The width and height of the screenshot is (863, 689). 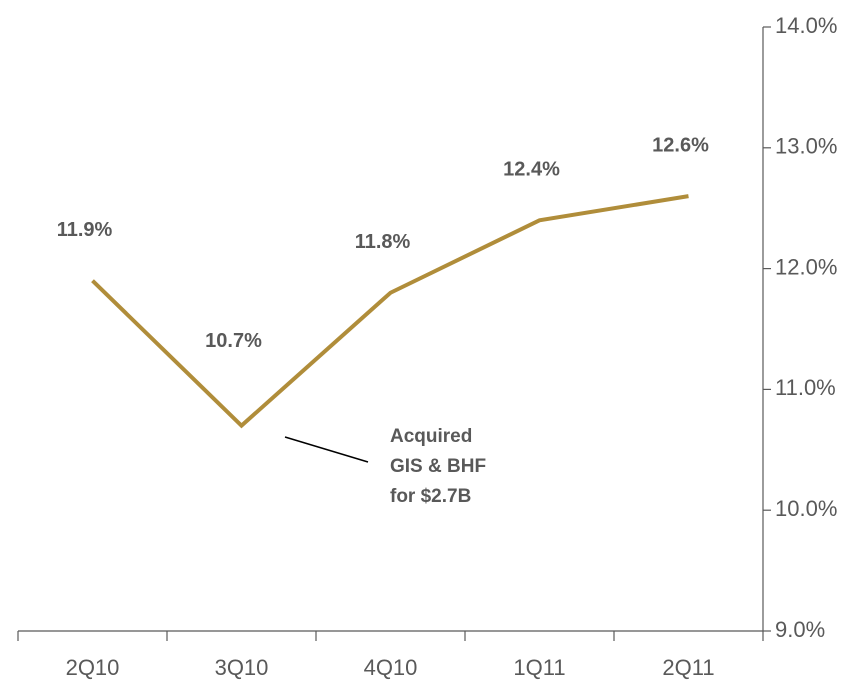 What do you see at coordinates (93, 667) in the screenshot?
I see `x-tick-label: 2Q10` at bounding box center [93, 667].